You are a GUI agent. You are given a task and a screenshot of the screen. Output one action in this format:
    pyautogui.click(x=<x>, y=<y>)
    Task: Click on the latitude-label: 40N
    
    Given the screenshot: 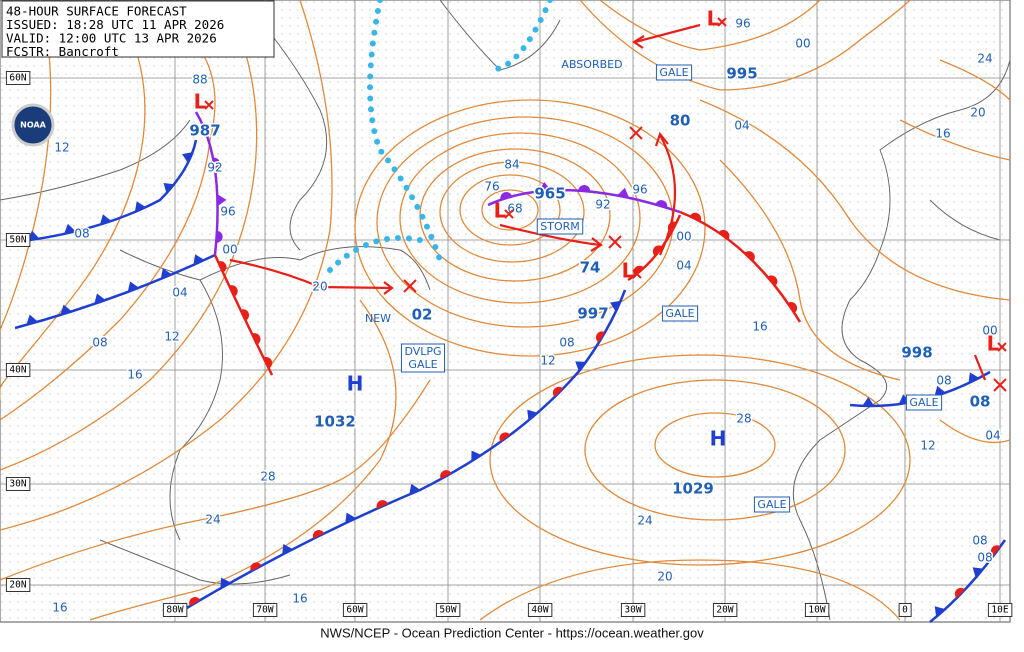 What is the action you would take?
    pyautogui.click(x=17, y=370)
    